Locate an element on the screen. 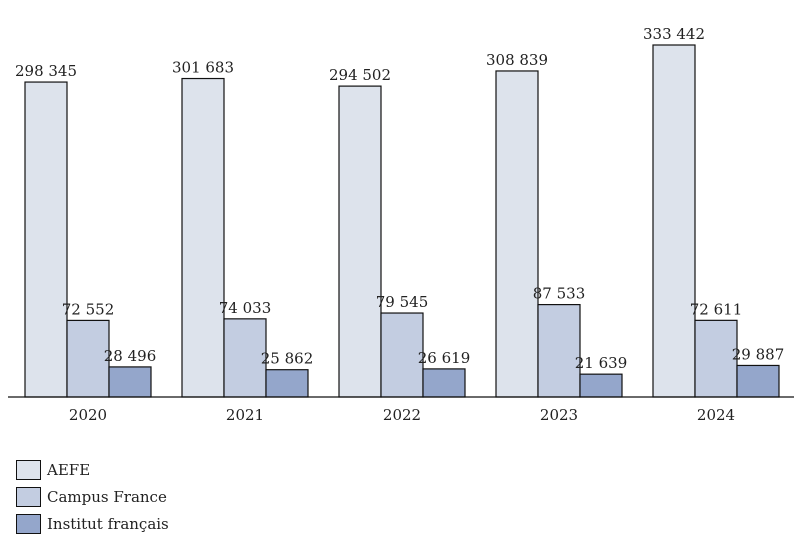  data-label-aefe-2020: 298 345 is located at coordinates (46, 71).